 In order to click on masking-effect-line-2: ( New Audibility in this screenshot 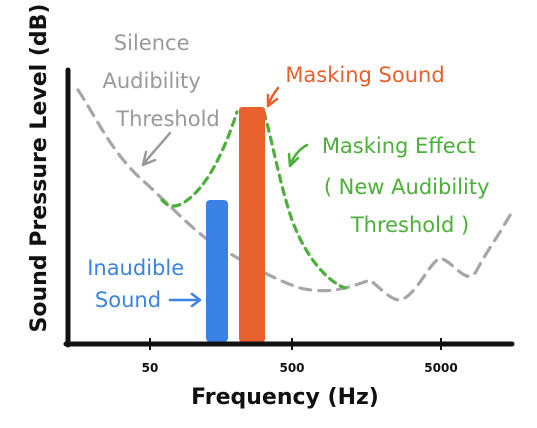, I will do `click(407, 187)`.